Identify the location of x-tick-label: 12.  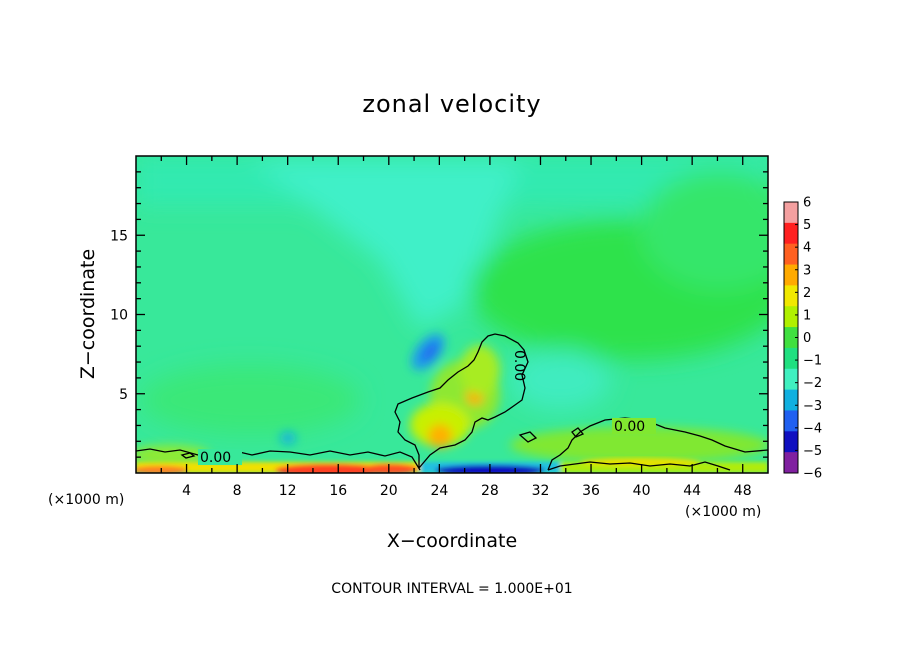
(288, 491).